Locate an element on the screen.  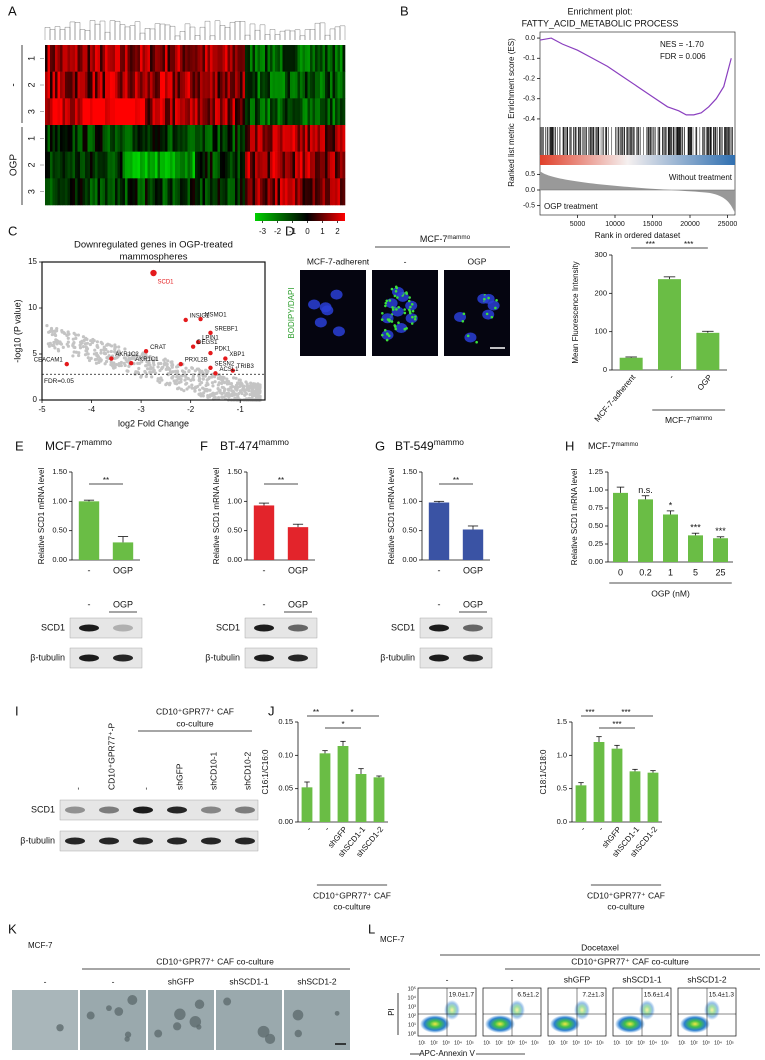
lane-label: shCD10-1 is located at coordinates (213, 770).